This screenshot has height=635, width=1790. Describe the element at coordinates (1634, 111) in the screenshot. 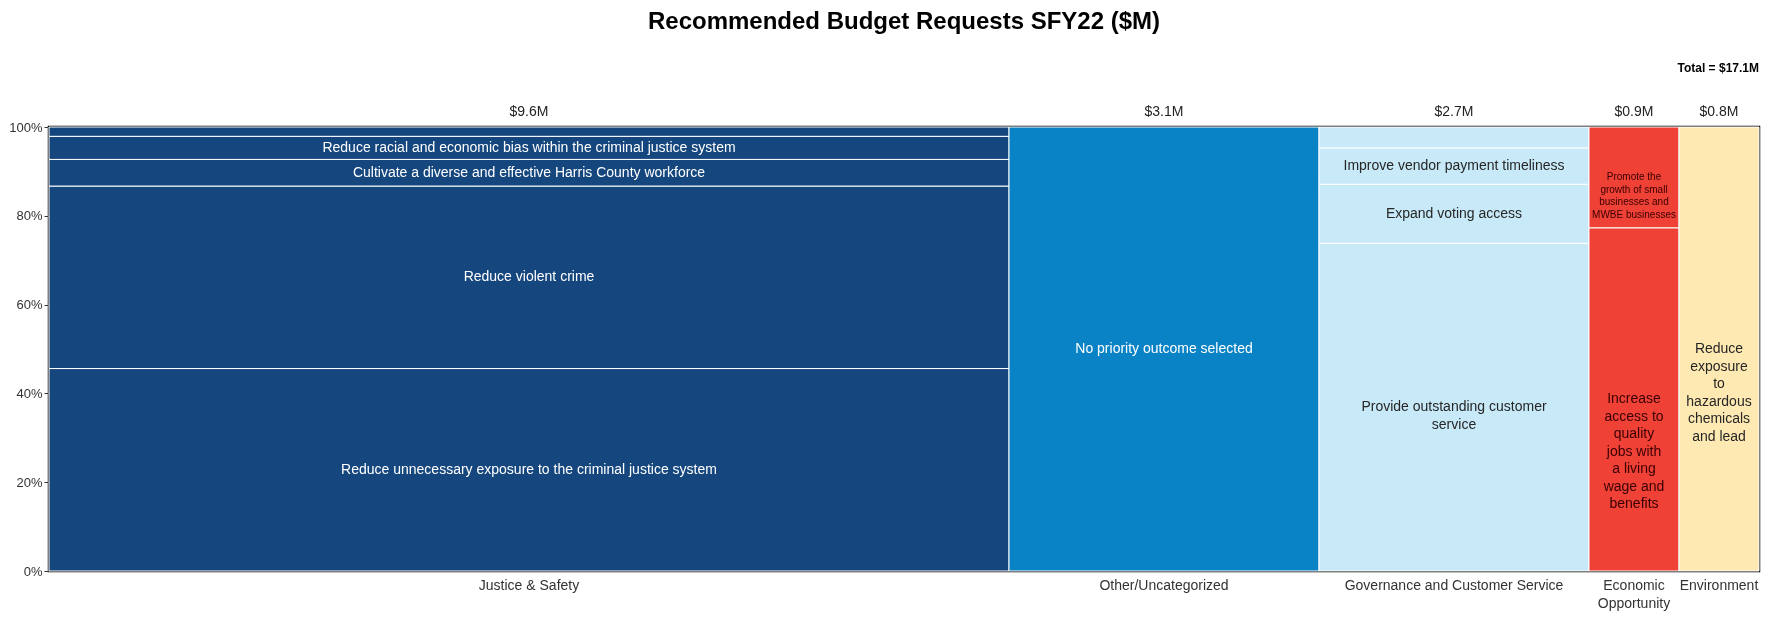

I see `annotation: $0.9M` at that location.